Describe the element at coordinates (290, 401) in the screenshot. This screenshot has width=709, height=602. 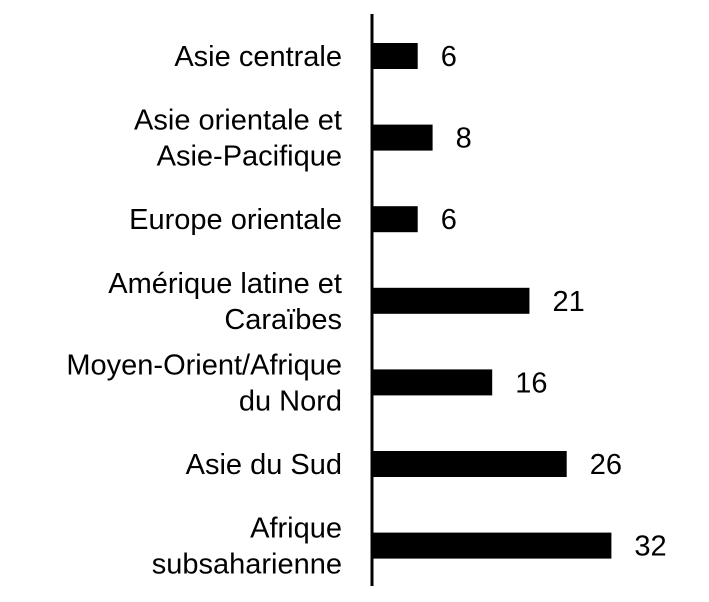
I see `category-label-4-line-1: du Nord` at that location.